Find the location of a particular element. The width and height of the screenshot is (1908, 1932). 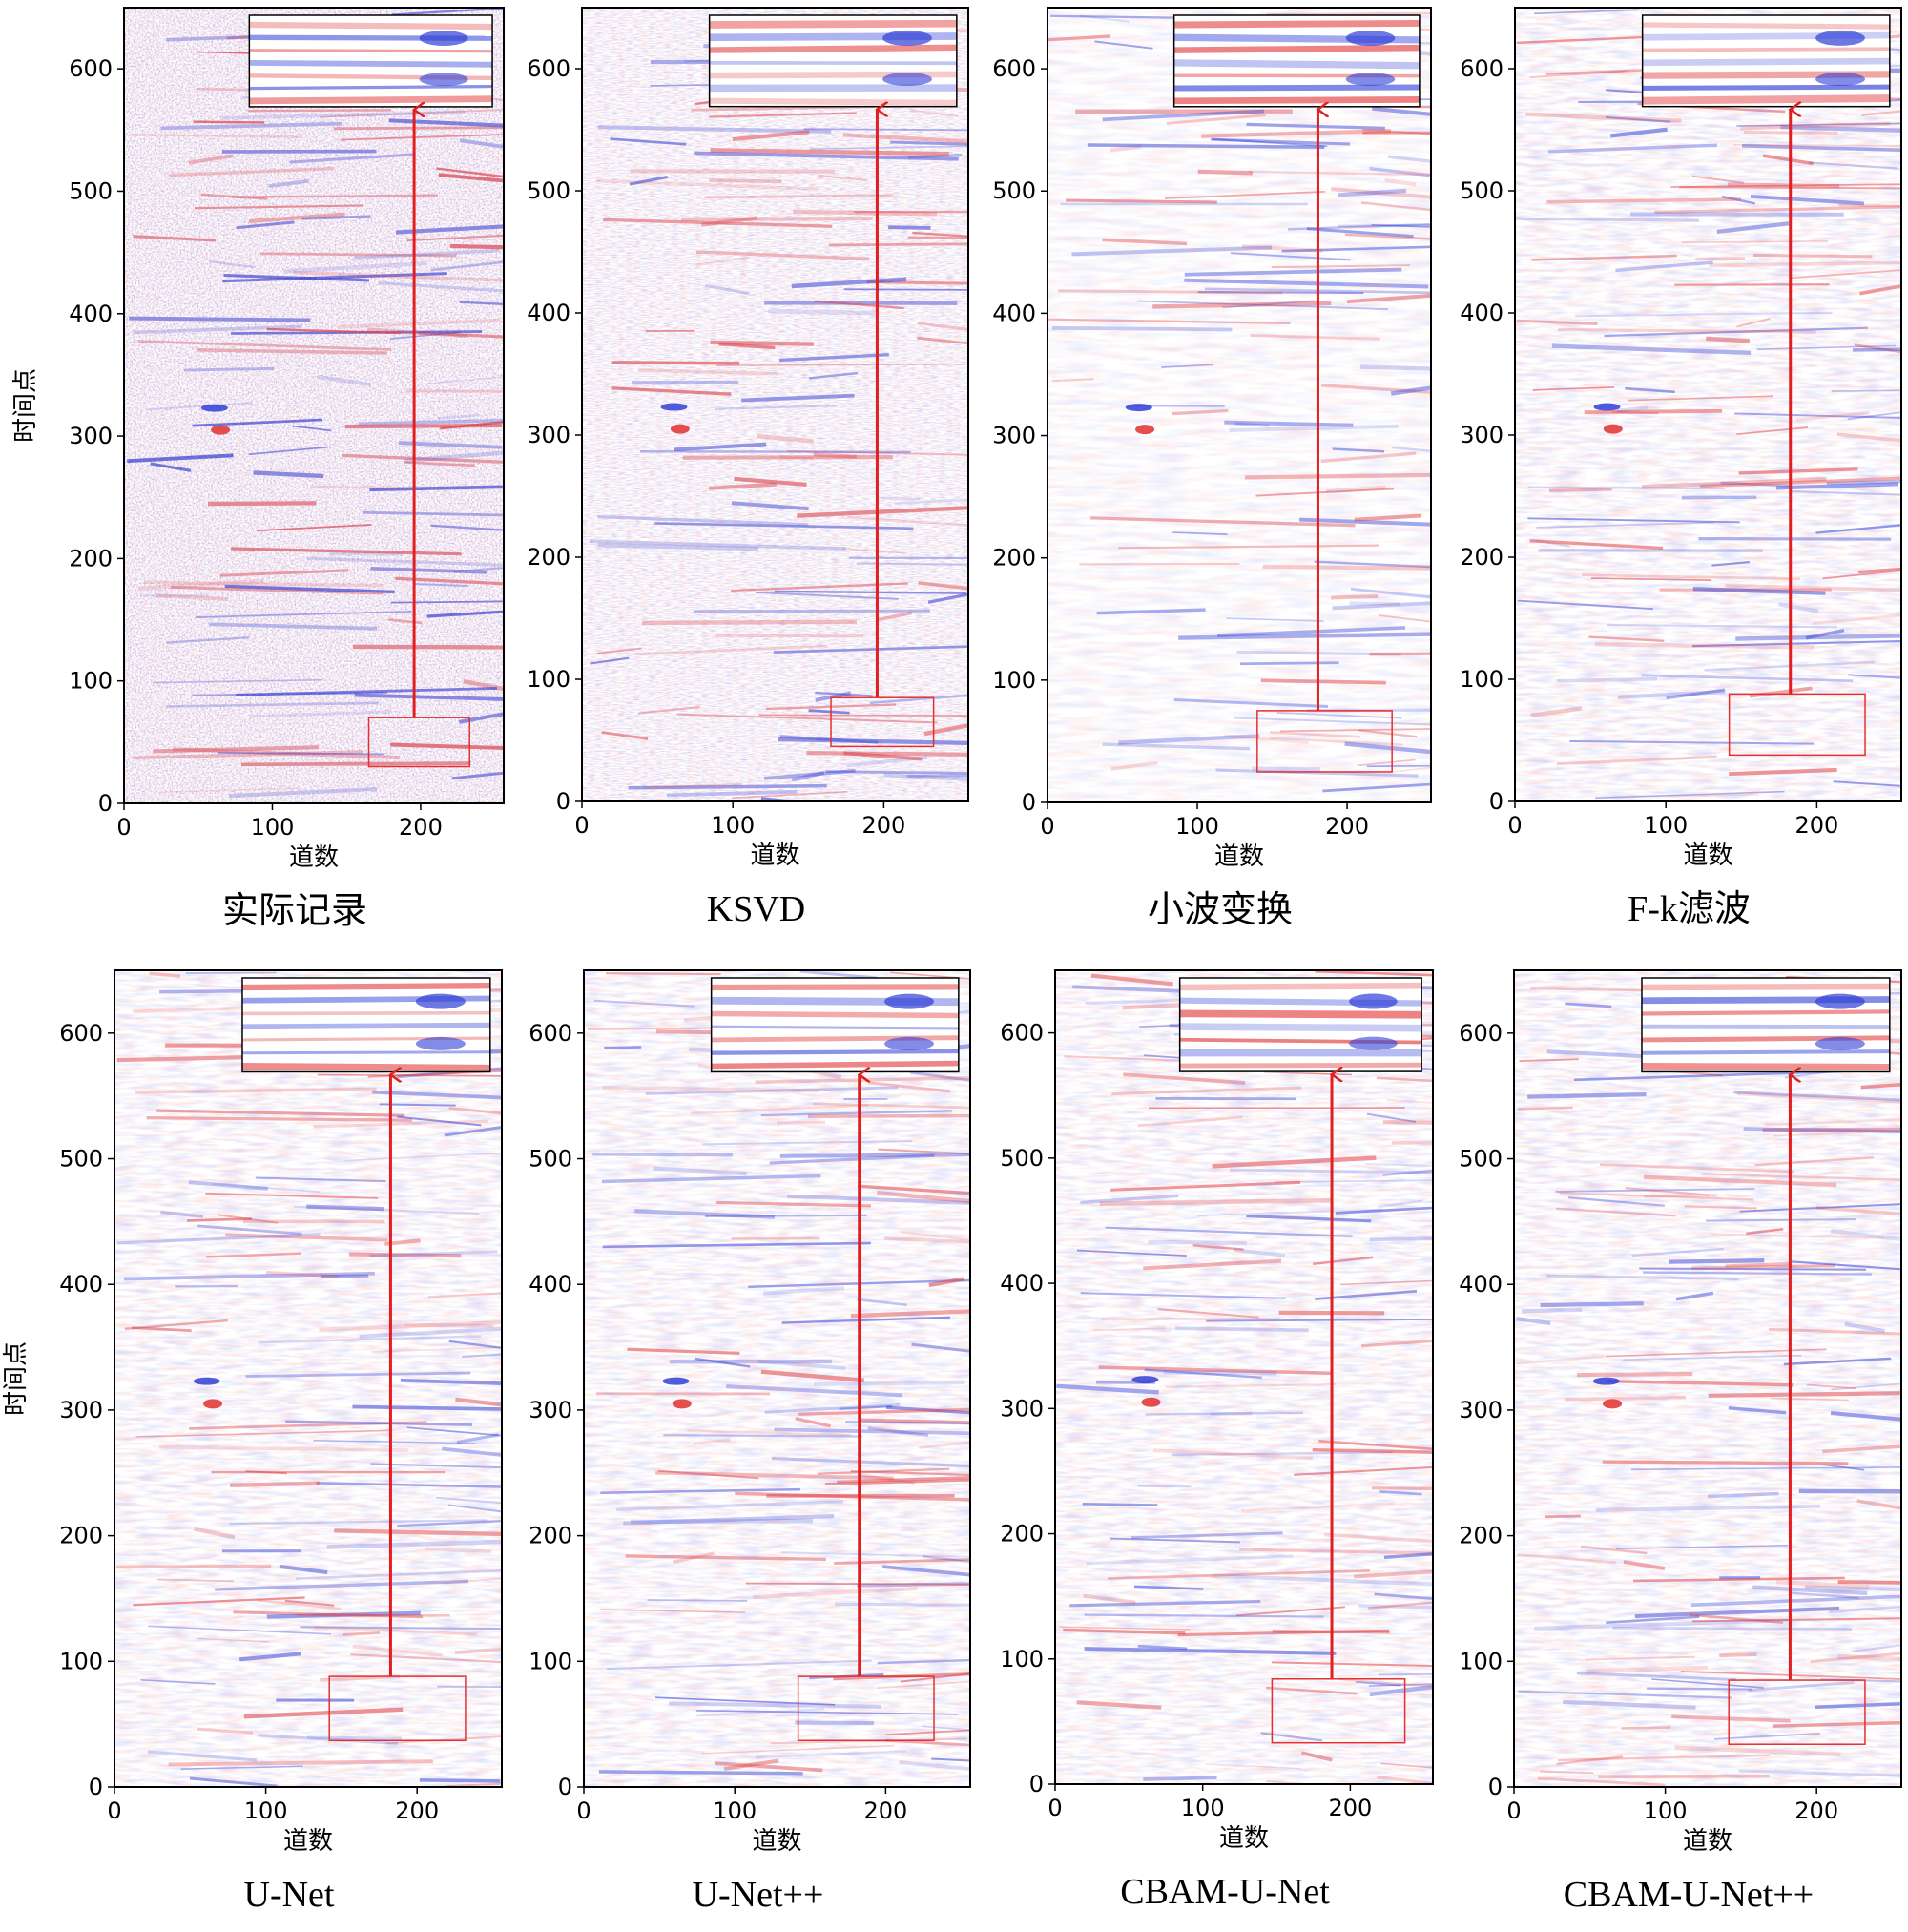

y-axis-label: 时间点 is located at coordinates (16, 1378).